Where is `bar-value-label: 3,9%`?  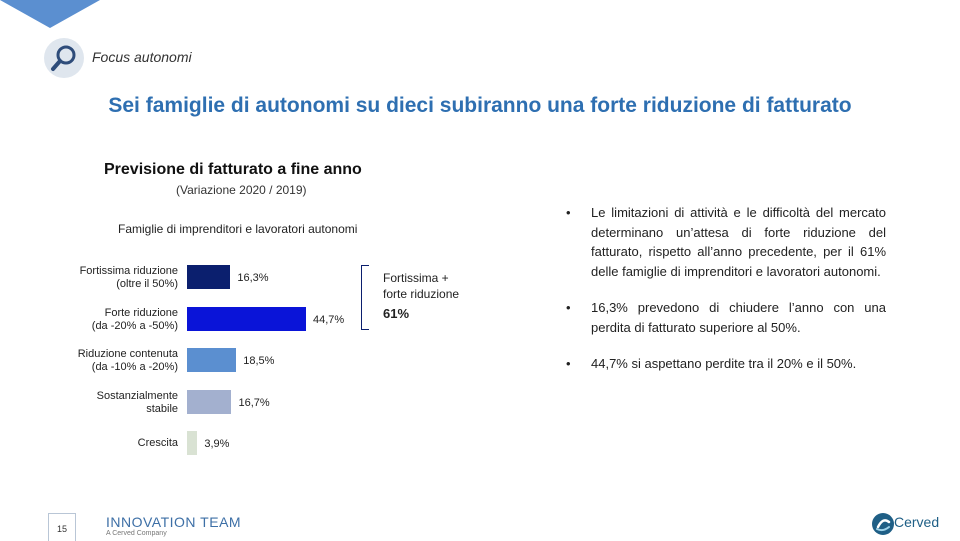
bar-value-label: 3,9% is located at coordinates (217, 444).